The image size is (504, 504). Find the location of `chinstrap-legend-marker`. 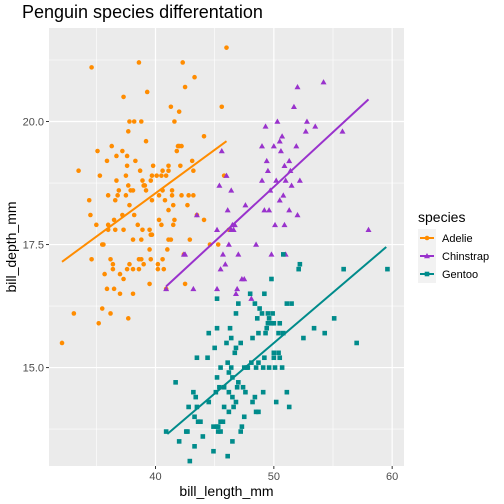

chinstrap-legend-marker is located at coordinates (427, 256).